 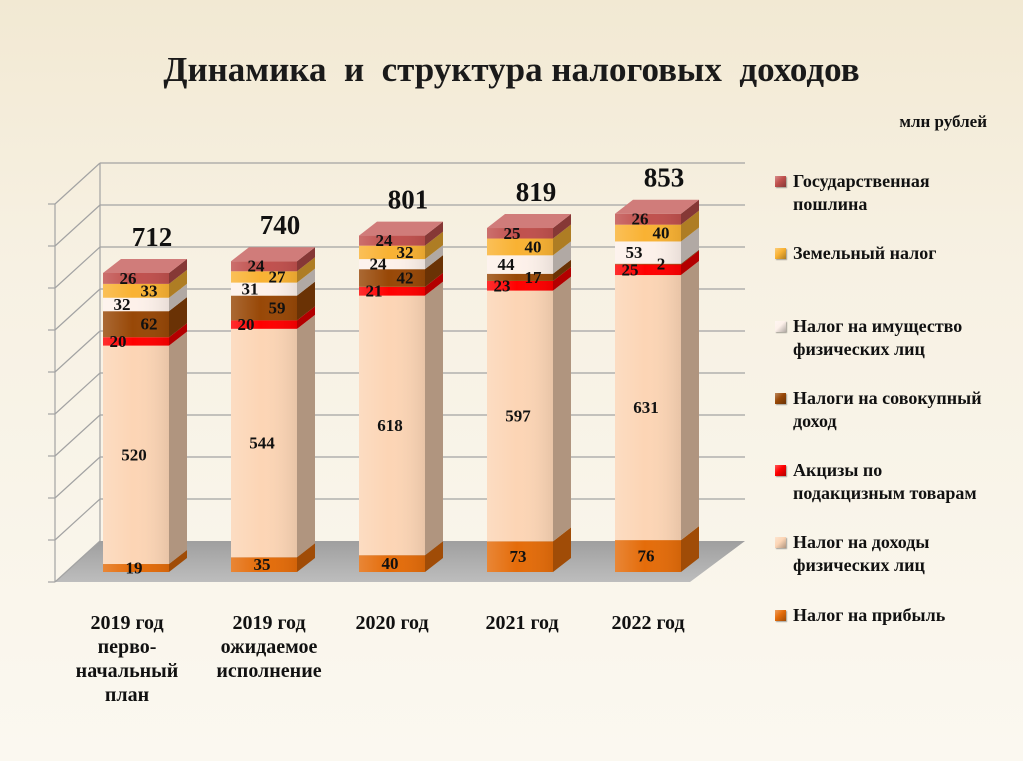 I want to click on bar-property-tax-1-side, so click(x=178, y=297).